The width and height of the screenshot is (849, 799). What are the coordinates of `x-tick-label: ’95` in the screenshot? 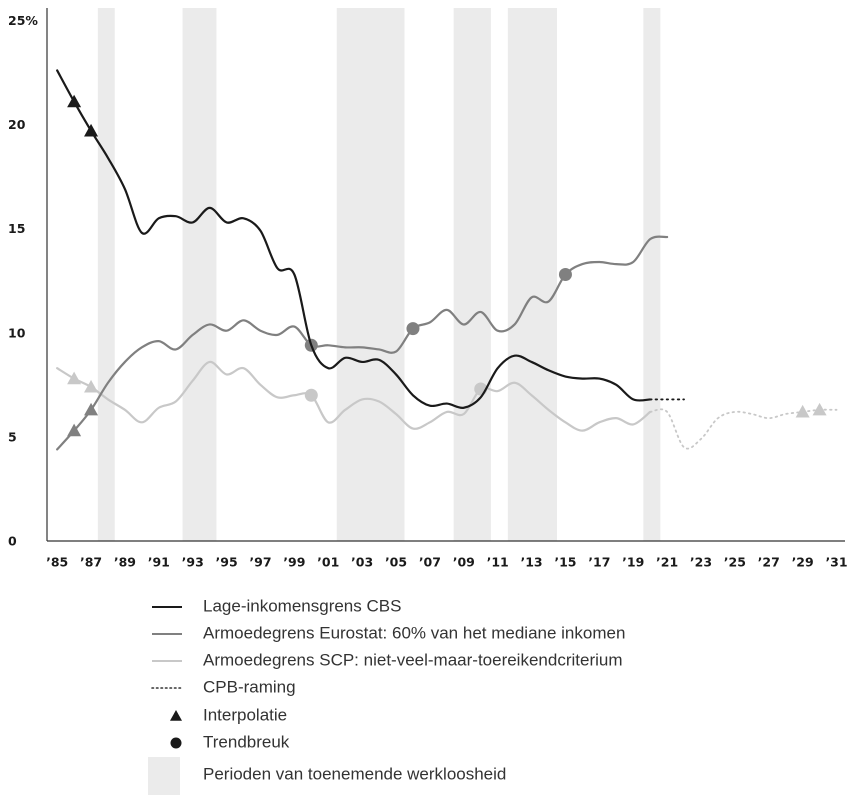 It's located at (227, 562).